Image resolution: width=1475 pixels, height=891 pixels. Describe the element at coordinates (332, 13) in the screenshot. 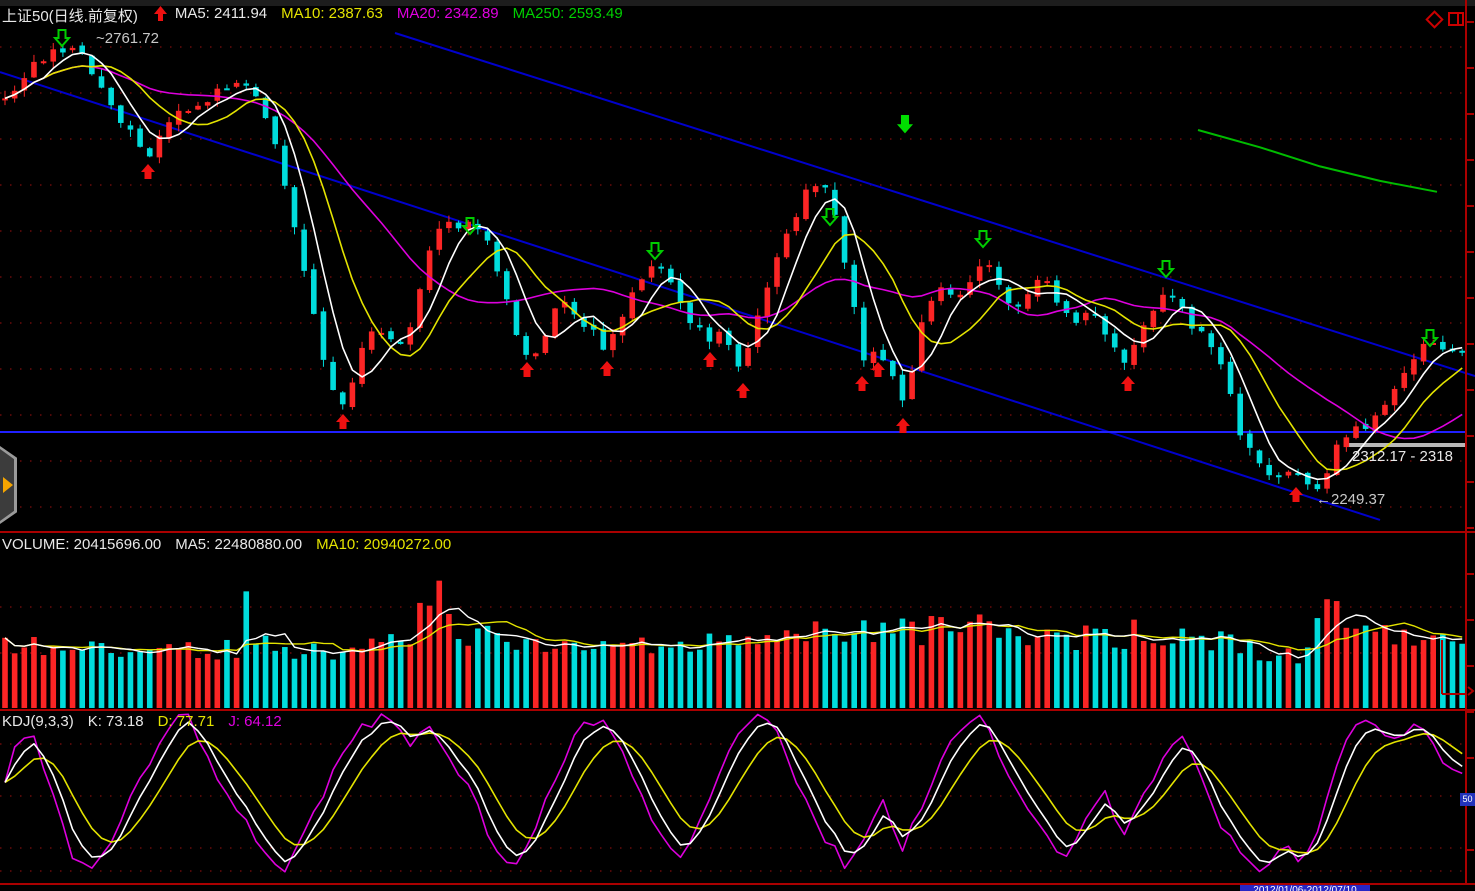

I see `ma10-readout: MA10: 2387.63` at that location.